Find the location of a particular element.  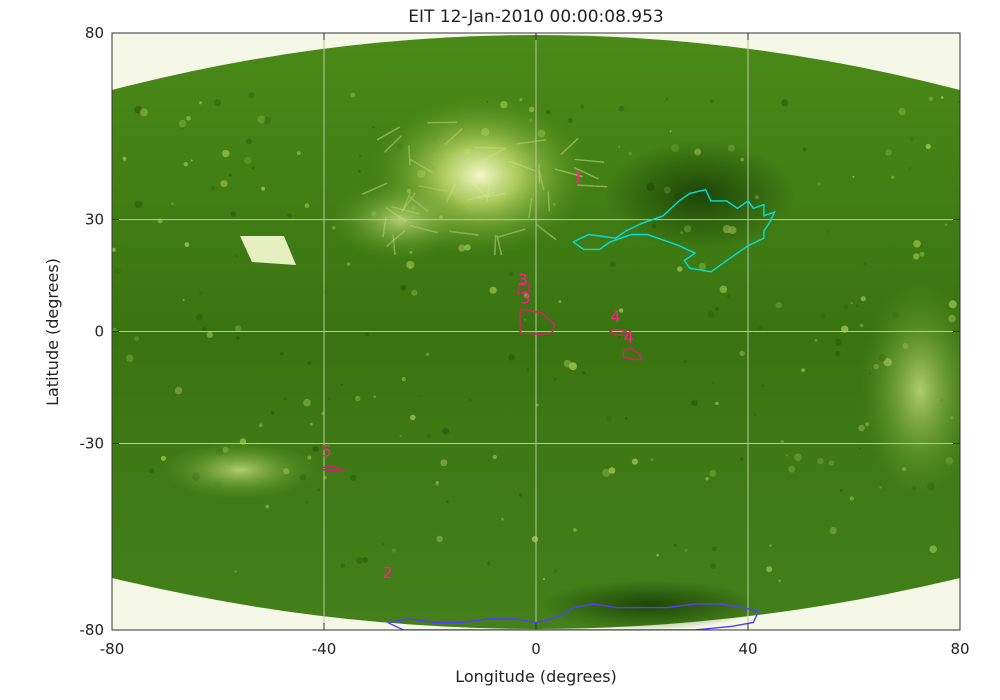

x-tick-label: -40 is located at coordinates (324, 649).